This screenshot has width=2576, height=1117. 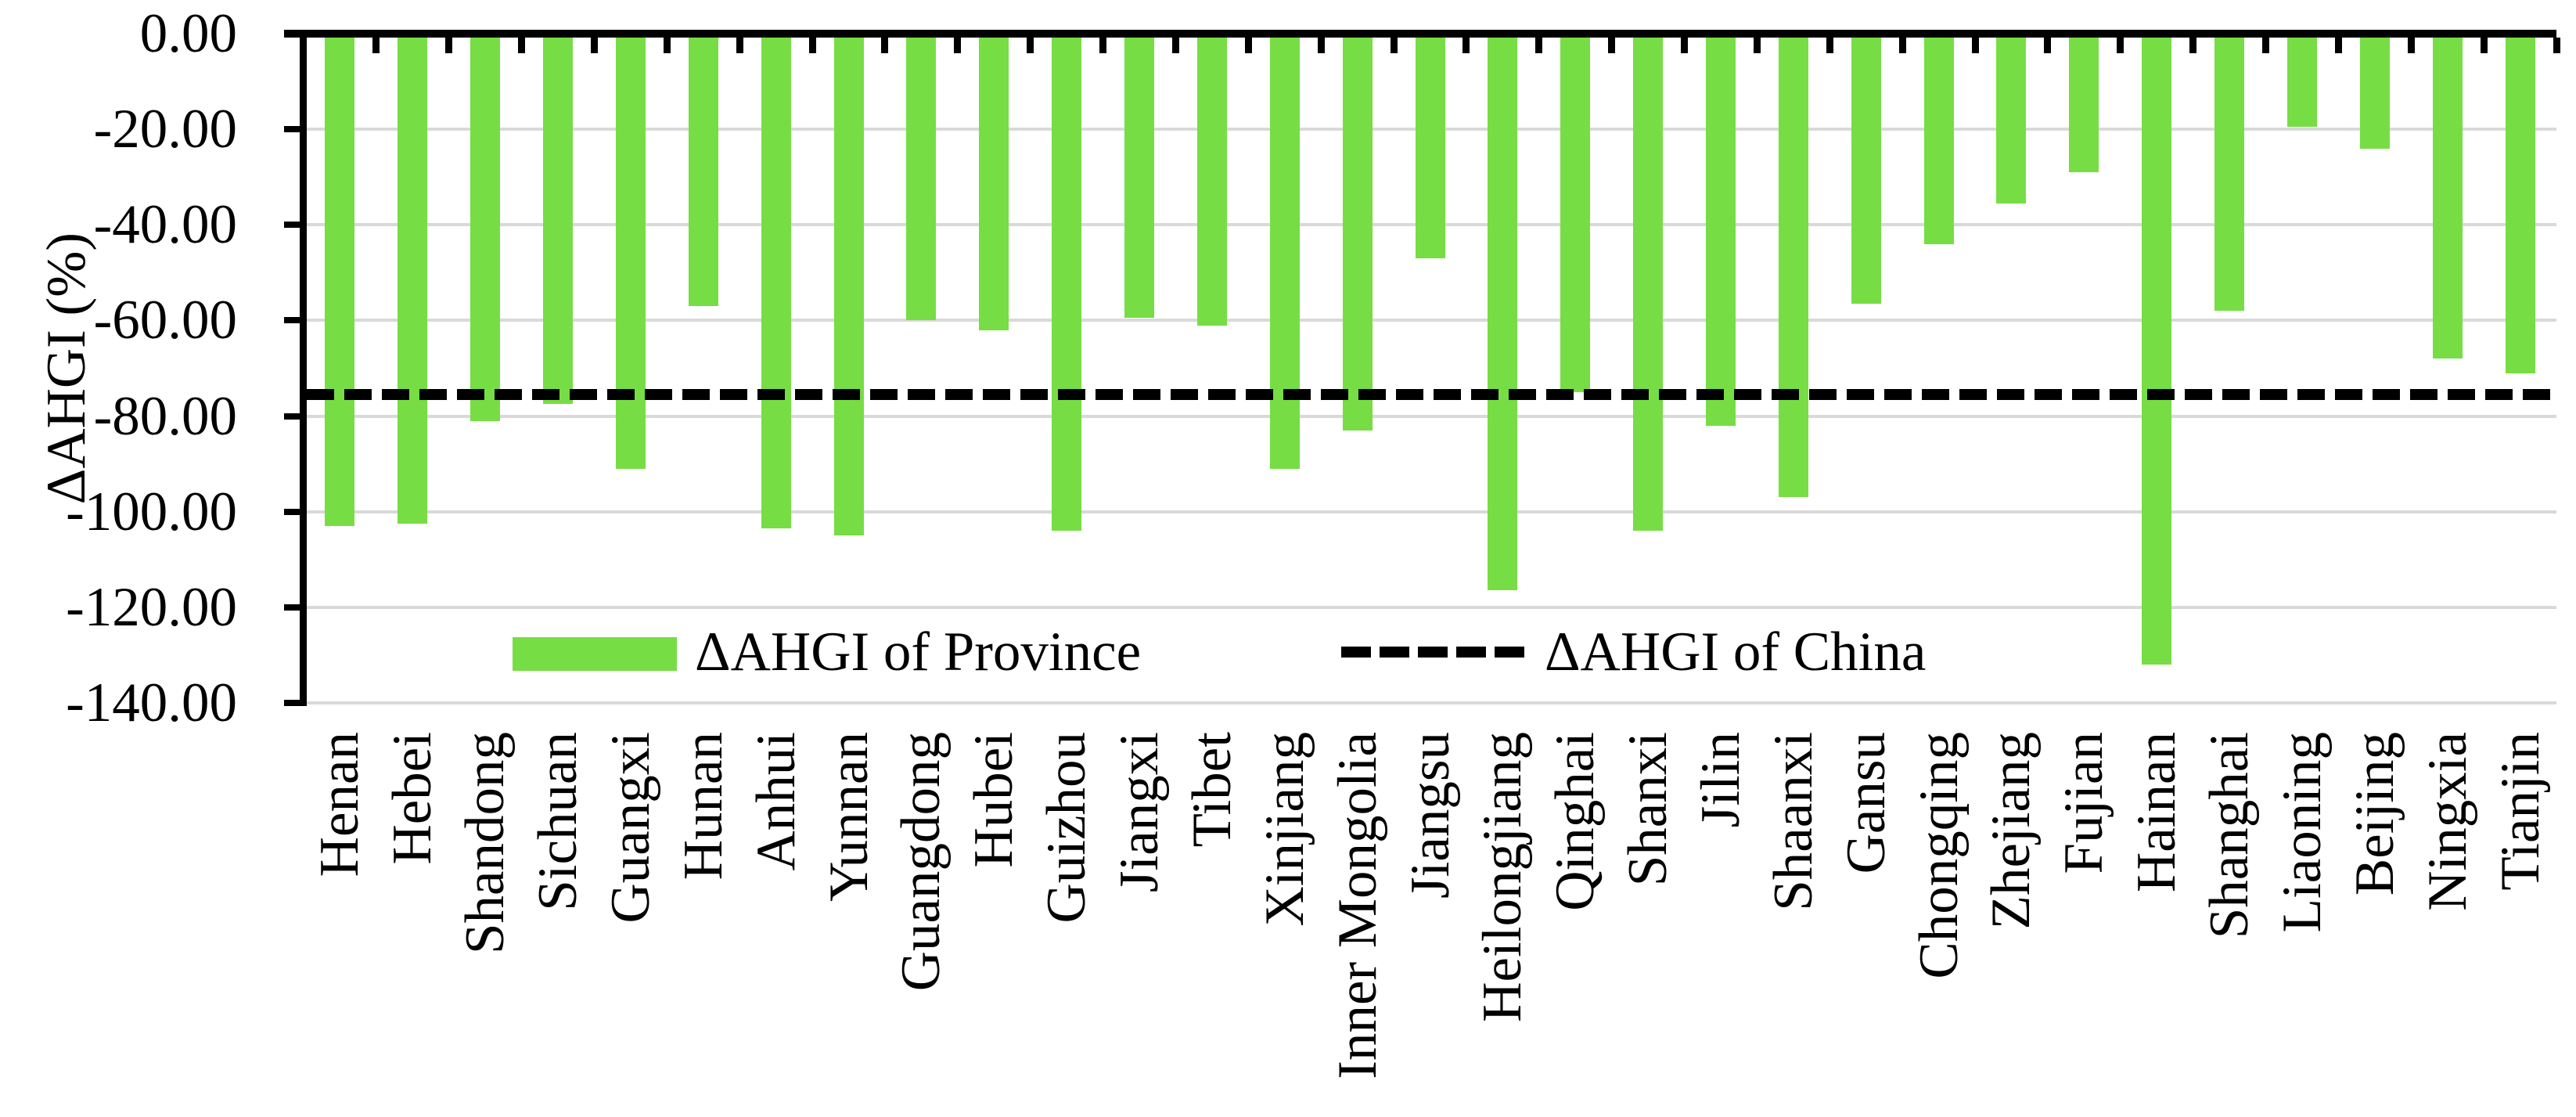 I want to click on bar-ningxia, so click(x=2448, y=199).